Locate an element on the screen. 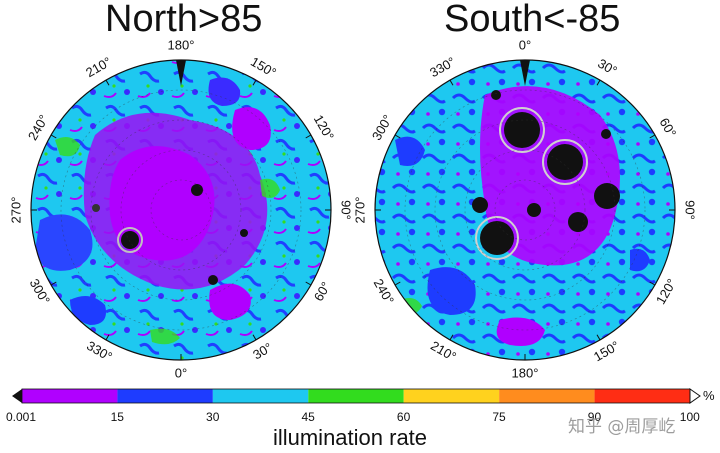 The height and width of the screenshot is (453, 720). colorbar-upper-extend is located at coordinates (695, 396).